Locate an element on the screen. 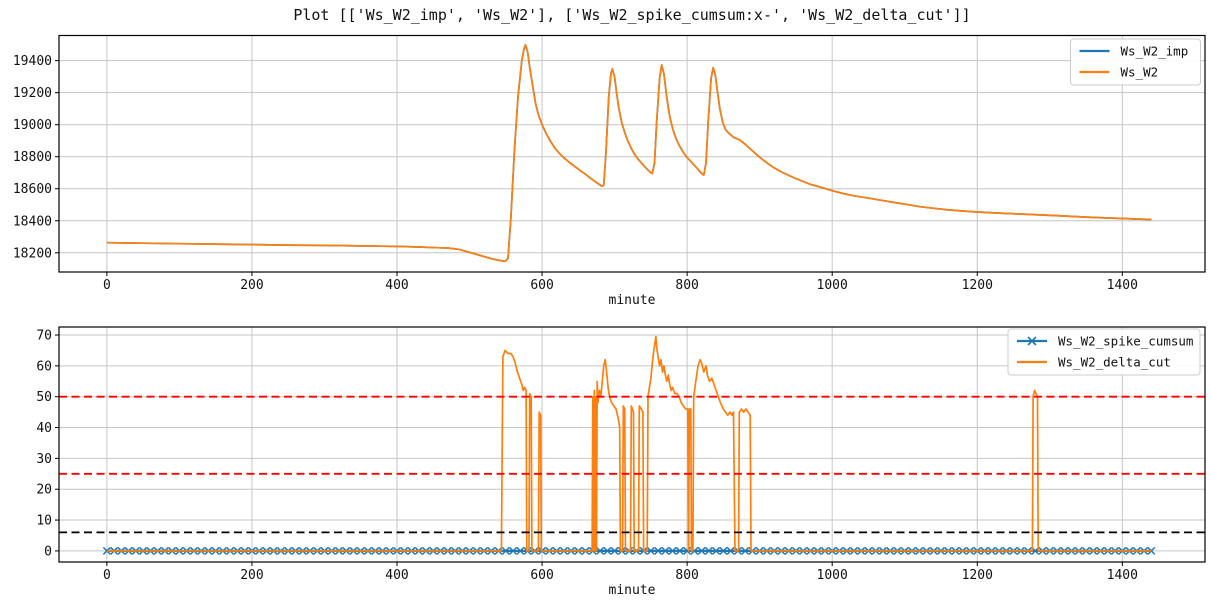 The width and height of the screenshot is (1211, 611). y-tick-label: 18600 is located at coordinates (32, 189).